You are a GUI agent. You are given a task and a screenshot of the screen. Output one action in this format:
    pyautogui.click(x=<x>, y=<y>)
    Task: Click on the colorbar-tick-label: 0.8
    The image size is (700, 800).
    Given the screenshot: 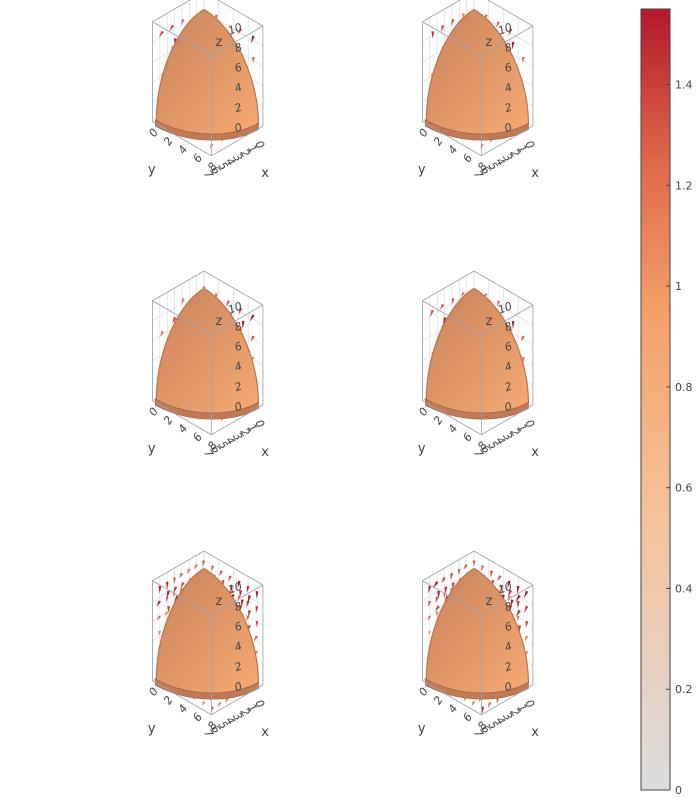 What is the action you would take?
    pyautogui.click(x=684, y=387)
    